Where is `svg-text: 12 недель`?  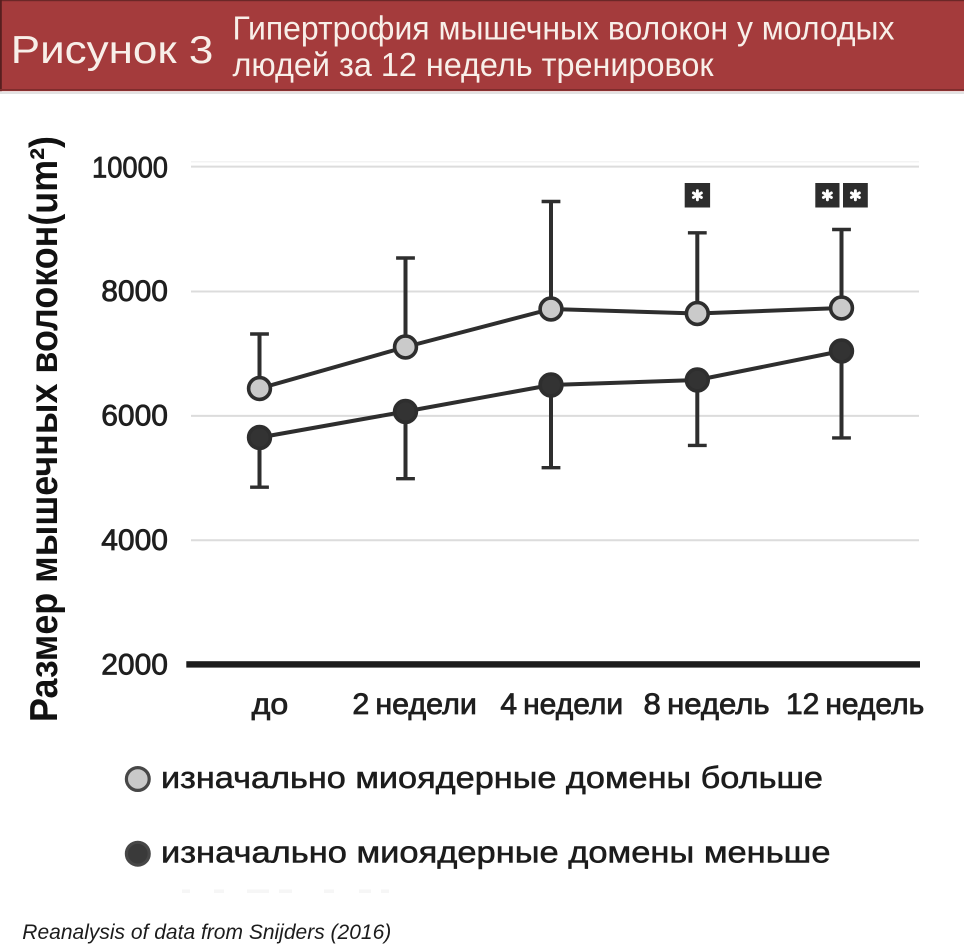
svg-text: 12 недель is located at coordinates (855, 704).